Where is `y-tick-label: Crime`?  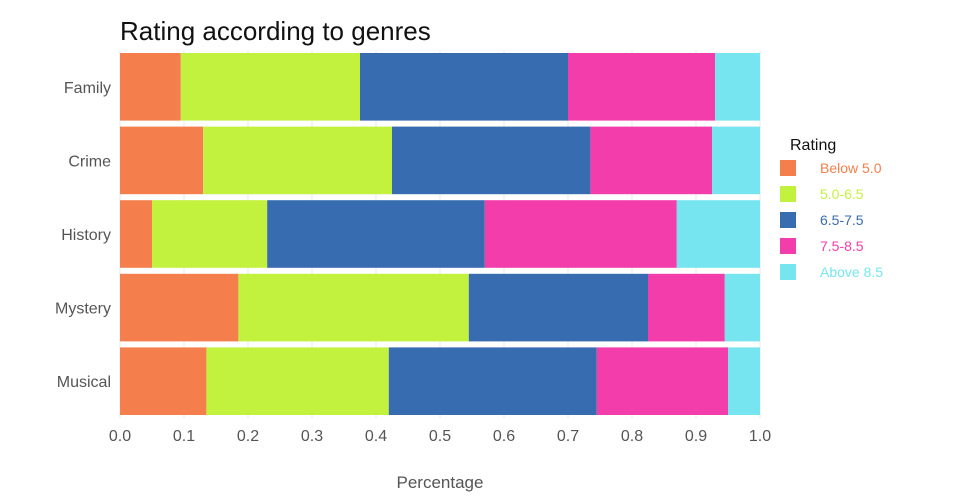 y-tick-label: Crime is located at coordinates (89, 161).